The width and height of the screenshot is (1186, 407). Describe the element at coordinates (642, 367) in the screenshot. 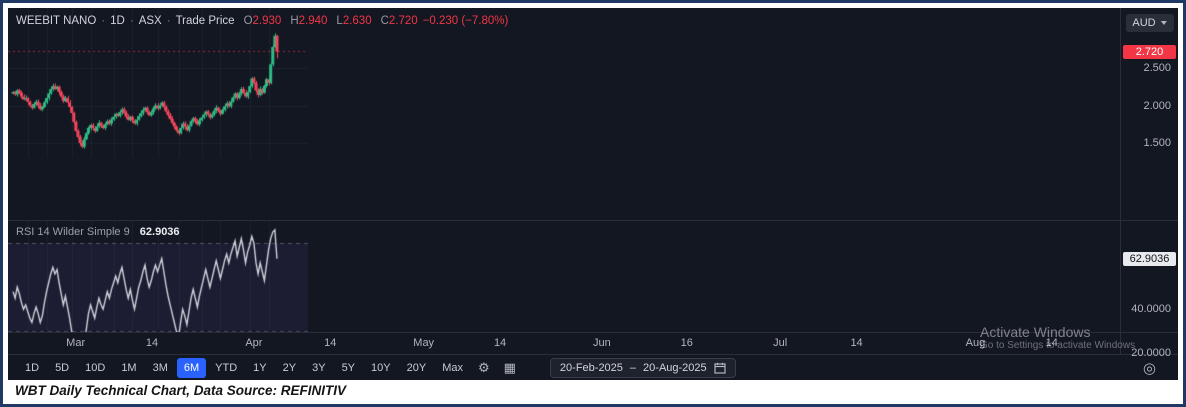

I see `date-range-picker: 20-Feb-2025 – 20-Aug-2025` at that location.